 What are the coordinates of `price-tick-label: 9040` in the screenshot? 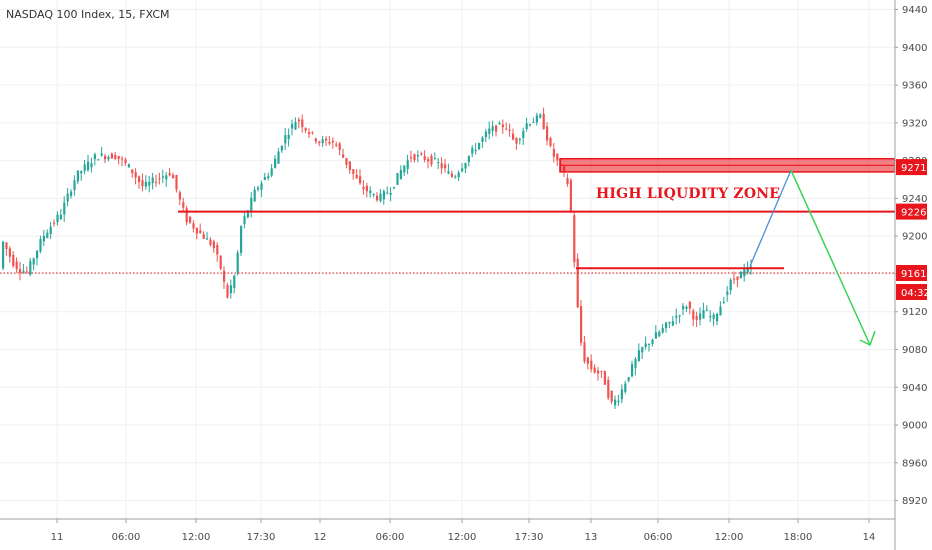 It's located at (914, 388).